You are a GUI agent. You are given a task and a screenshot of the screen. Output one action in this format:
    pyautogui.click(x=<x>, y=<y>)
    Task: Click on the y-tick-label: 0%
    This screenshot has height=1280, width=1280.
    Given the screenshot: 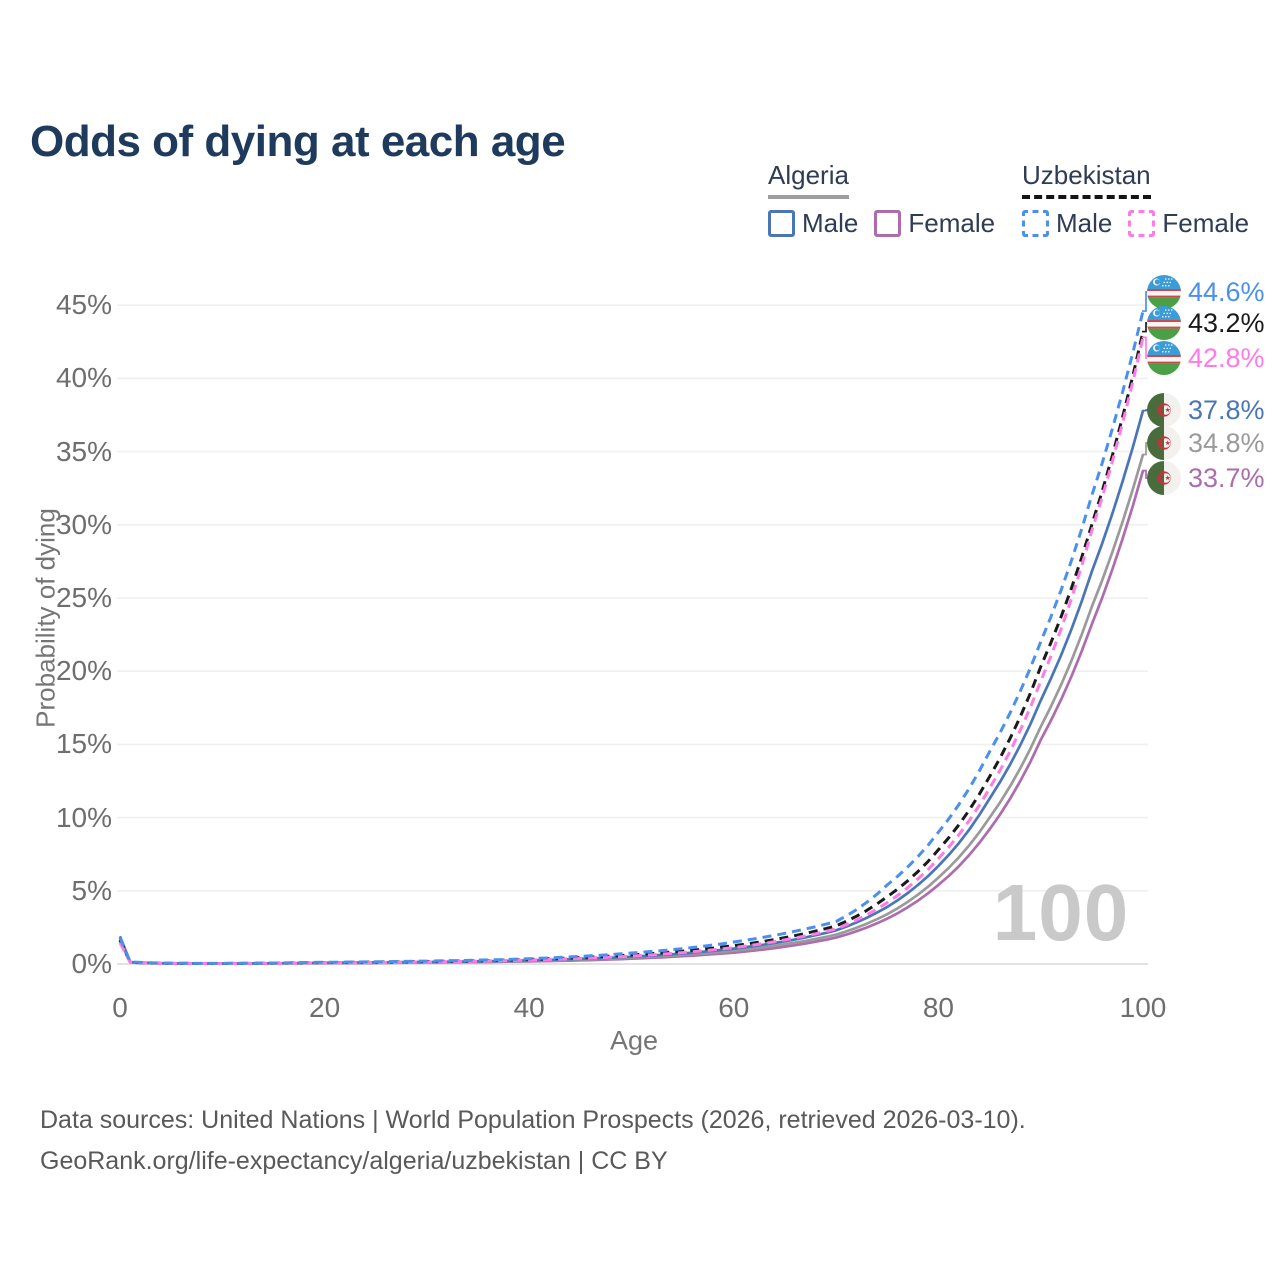 What is the action you would take?
    pyautogui.click(x=91, y=963)
    